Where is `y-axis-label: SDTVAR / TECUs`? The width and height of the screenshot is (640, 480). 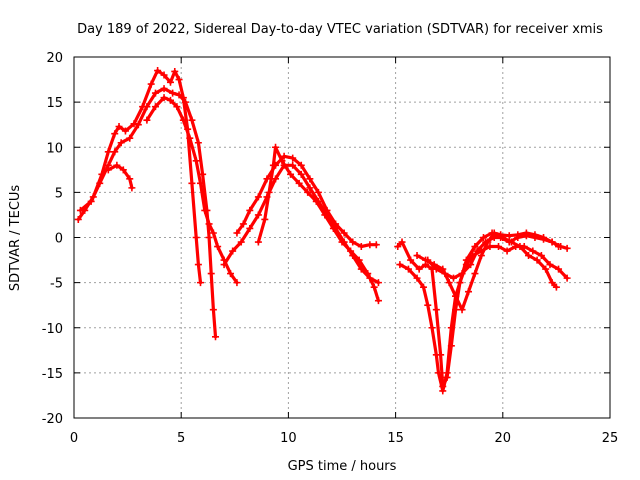
y-axis-label: SDTVAR / TECUs is located at coordinates (15, 238).